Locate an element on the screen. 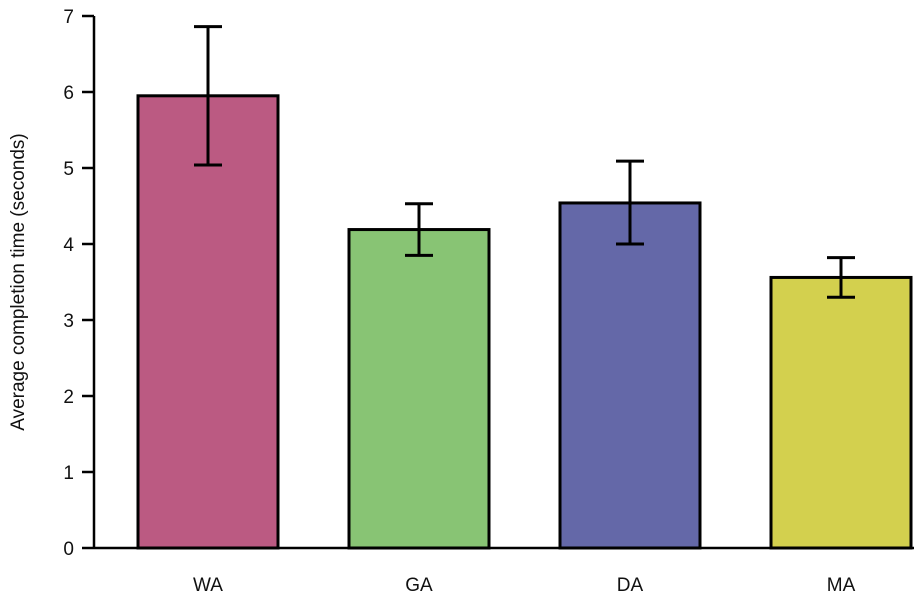  bar-ma is located at coordinates (841, 412).